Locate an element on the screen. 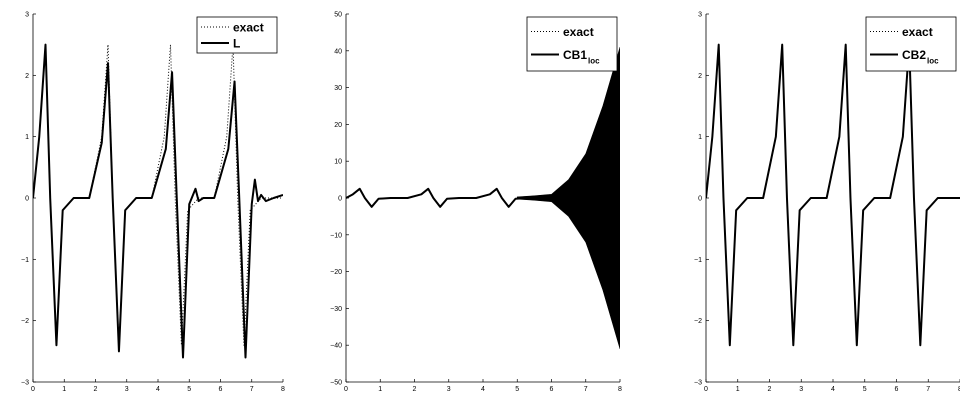  y-tick-label: −10 is located at coordinates (336, 235).